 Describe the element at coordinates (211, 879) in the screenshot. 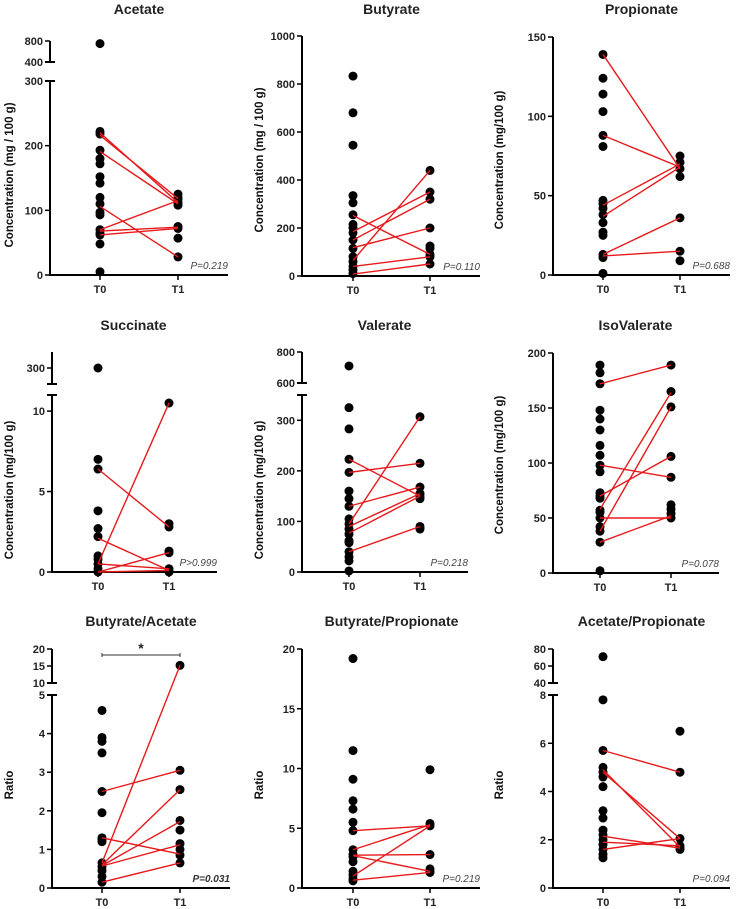

I see `p-value-label: P=0.031` at that location.